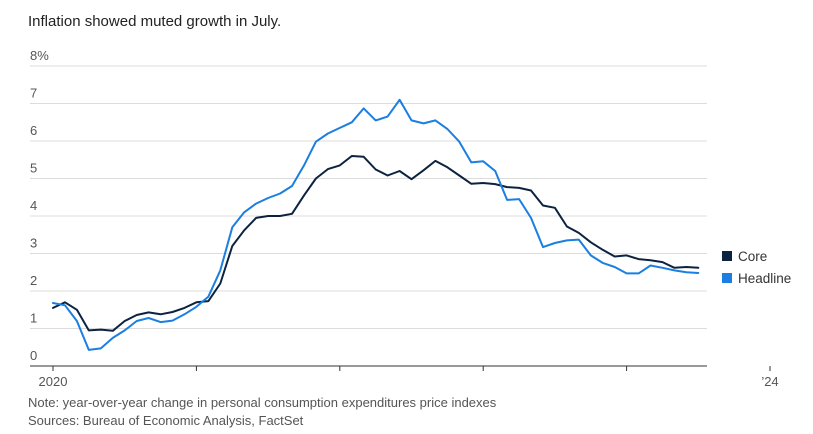 The width and height of the screenshot is (813, 434). What do you see at coordinates (727, 278) in the screenshot?
I see `legend-swatch-headline` at bounding box center [727, 278].